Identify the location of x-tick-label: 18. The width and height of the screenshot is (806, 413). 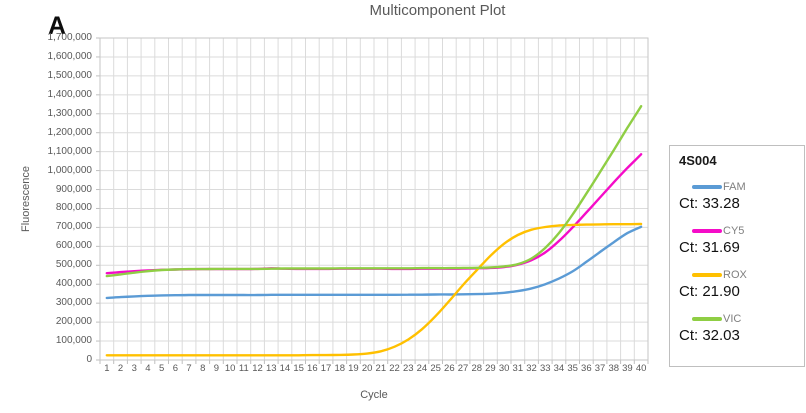
(340, 368).